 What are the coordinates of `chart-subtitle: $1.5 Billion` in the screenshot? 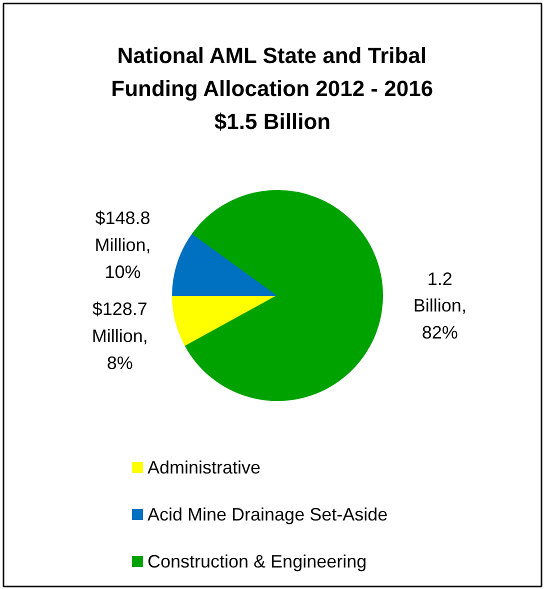 It's located at (272, 121).